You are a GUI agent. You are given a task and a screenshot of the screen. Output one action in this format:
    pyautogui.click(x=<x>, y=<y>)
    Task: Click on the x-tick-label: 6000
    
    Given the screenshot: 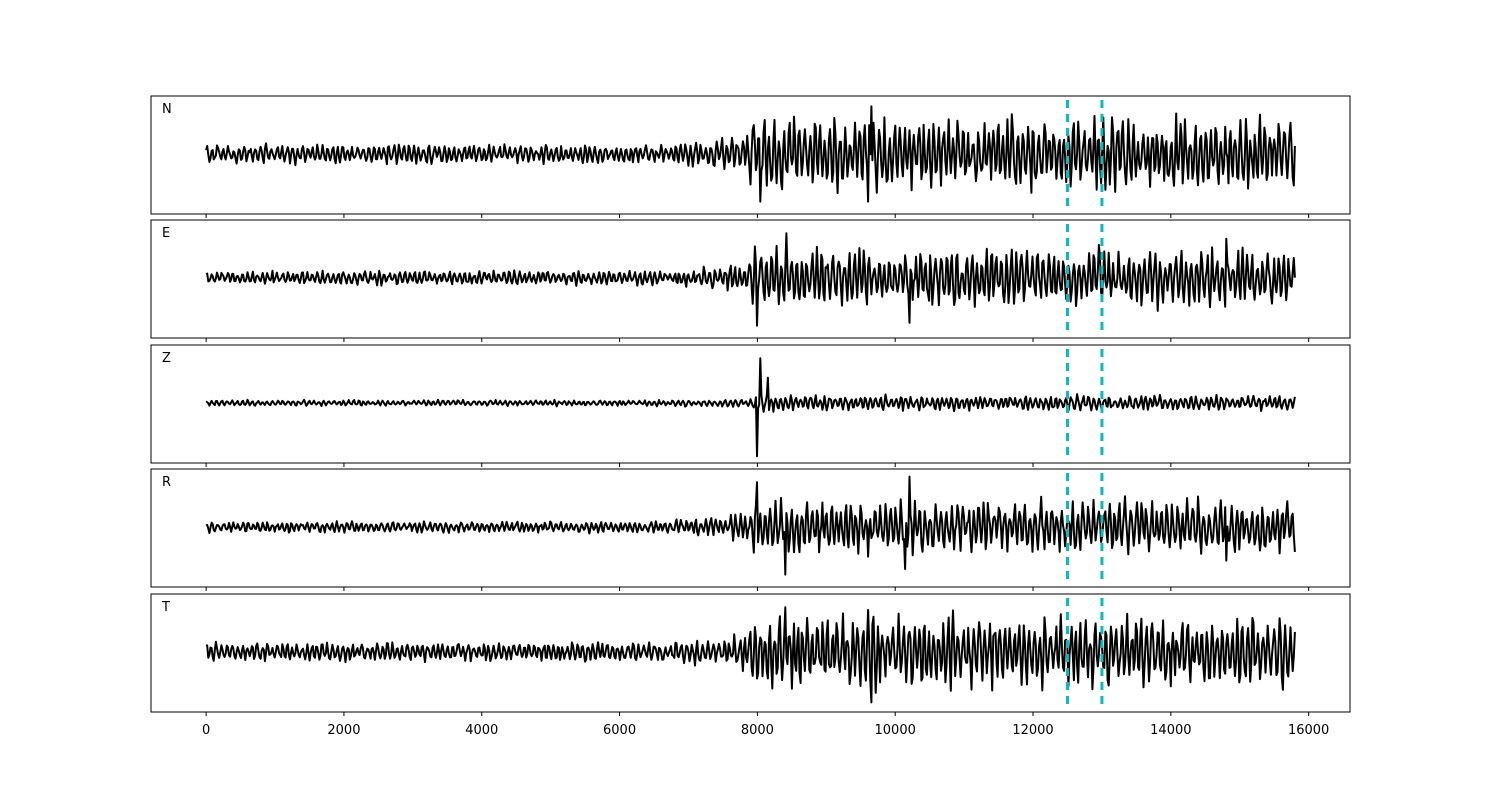 What is the action you would take?
    pyautogui.click(x=619, y=730)
    